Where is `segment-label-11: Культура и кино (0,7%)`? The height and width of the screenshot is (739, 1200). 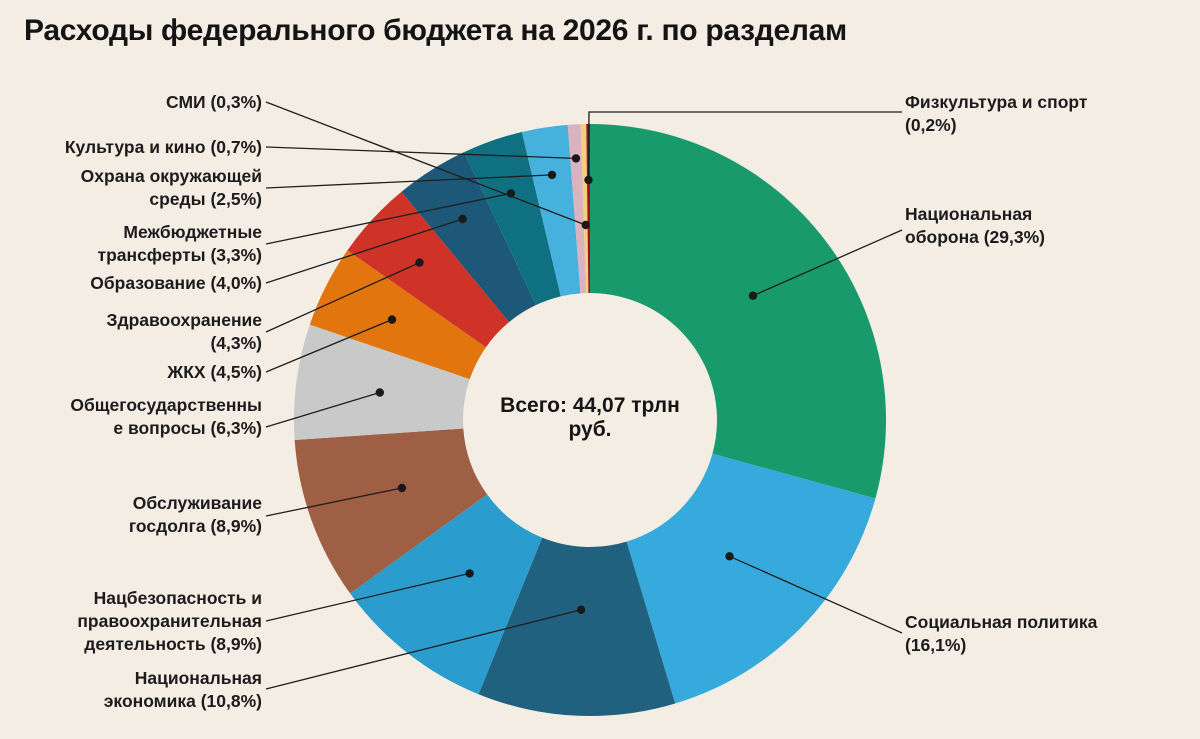
segment-label-11: Культура и кино (0,7%) is located at coordinates (163, 147).